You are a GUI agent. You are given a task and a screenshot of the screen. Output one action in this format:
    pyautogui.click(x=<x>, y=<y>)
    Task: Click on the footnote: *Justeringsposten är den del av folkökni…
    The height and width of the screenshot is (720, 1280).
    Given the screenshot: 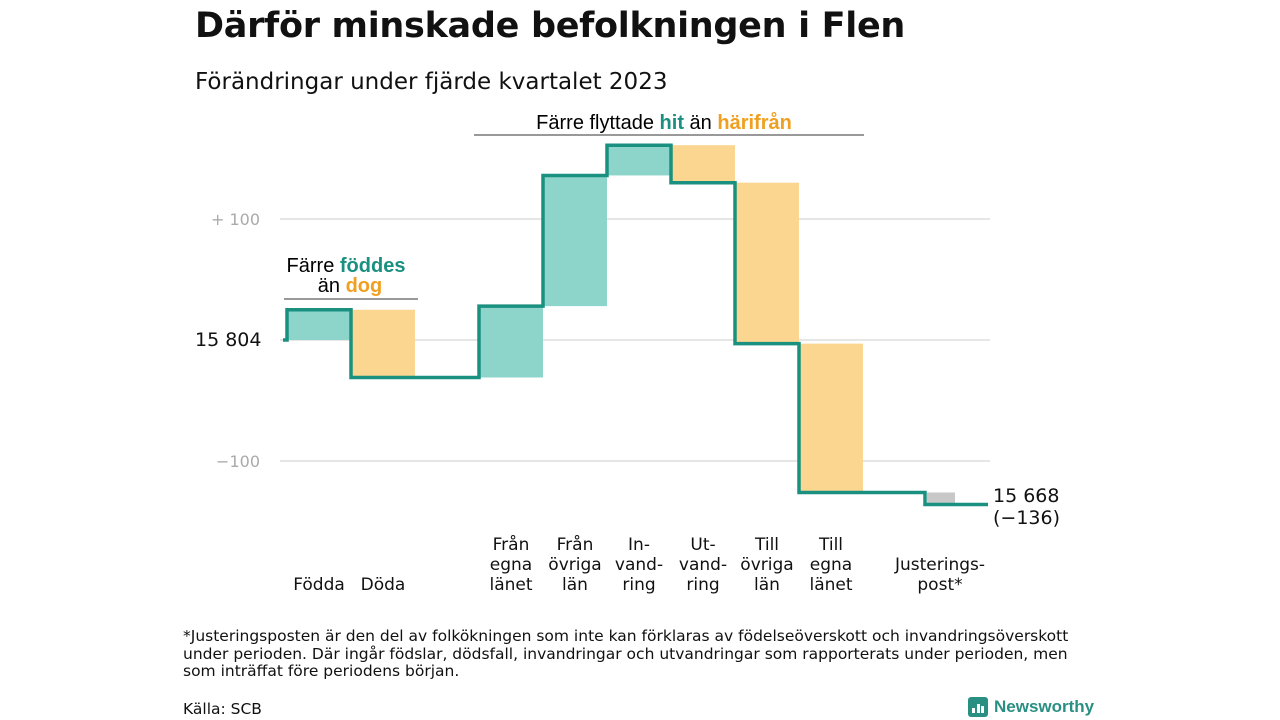 What is the action you would take?
    pyautogui.click(x=626, y=653)
    